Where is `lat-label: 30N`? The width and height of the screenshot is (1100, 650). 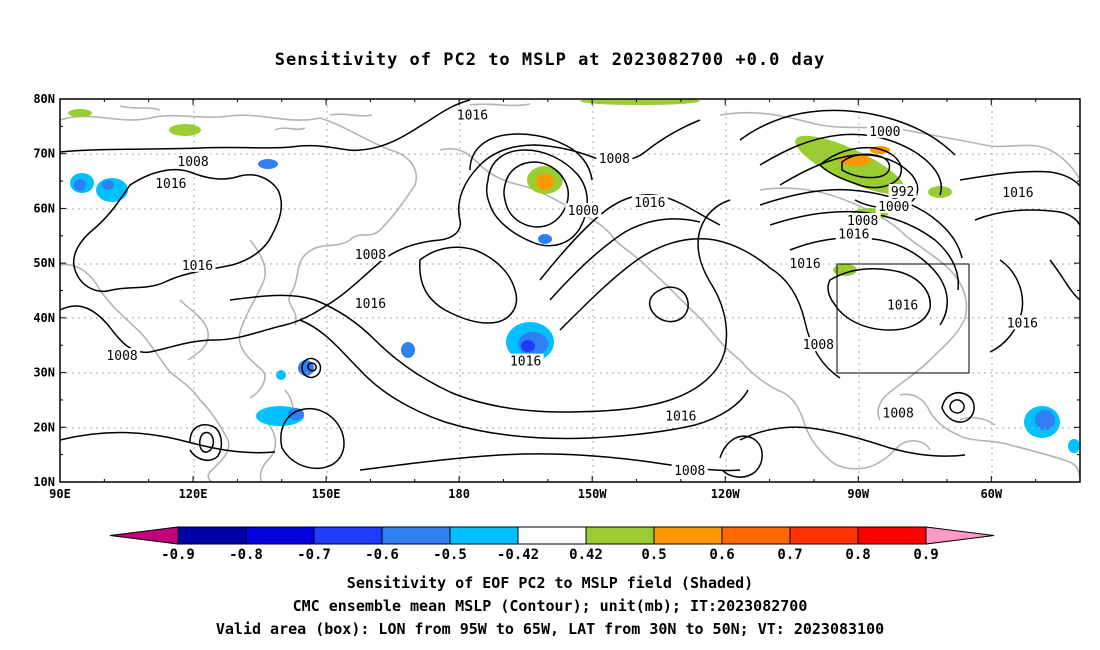 lat-label: 30N is located at coordinates (44, 373).